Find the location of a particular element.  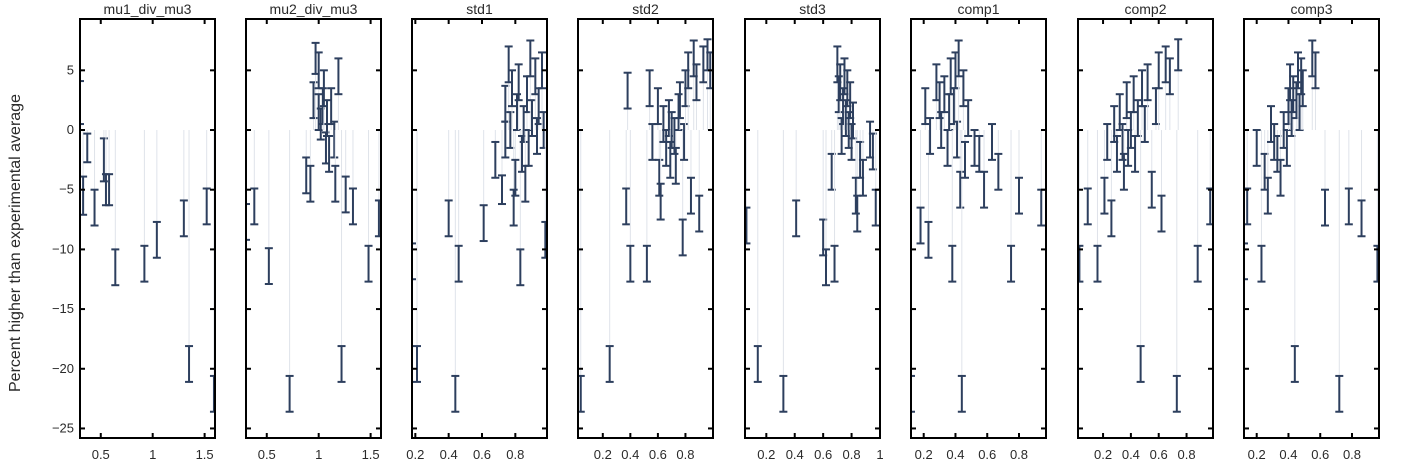

x-ticks: 0.5 1 1.5 is located at coordinates (319, 240).